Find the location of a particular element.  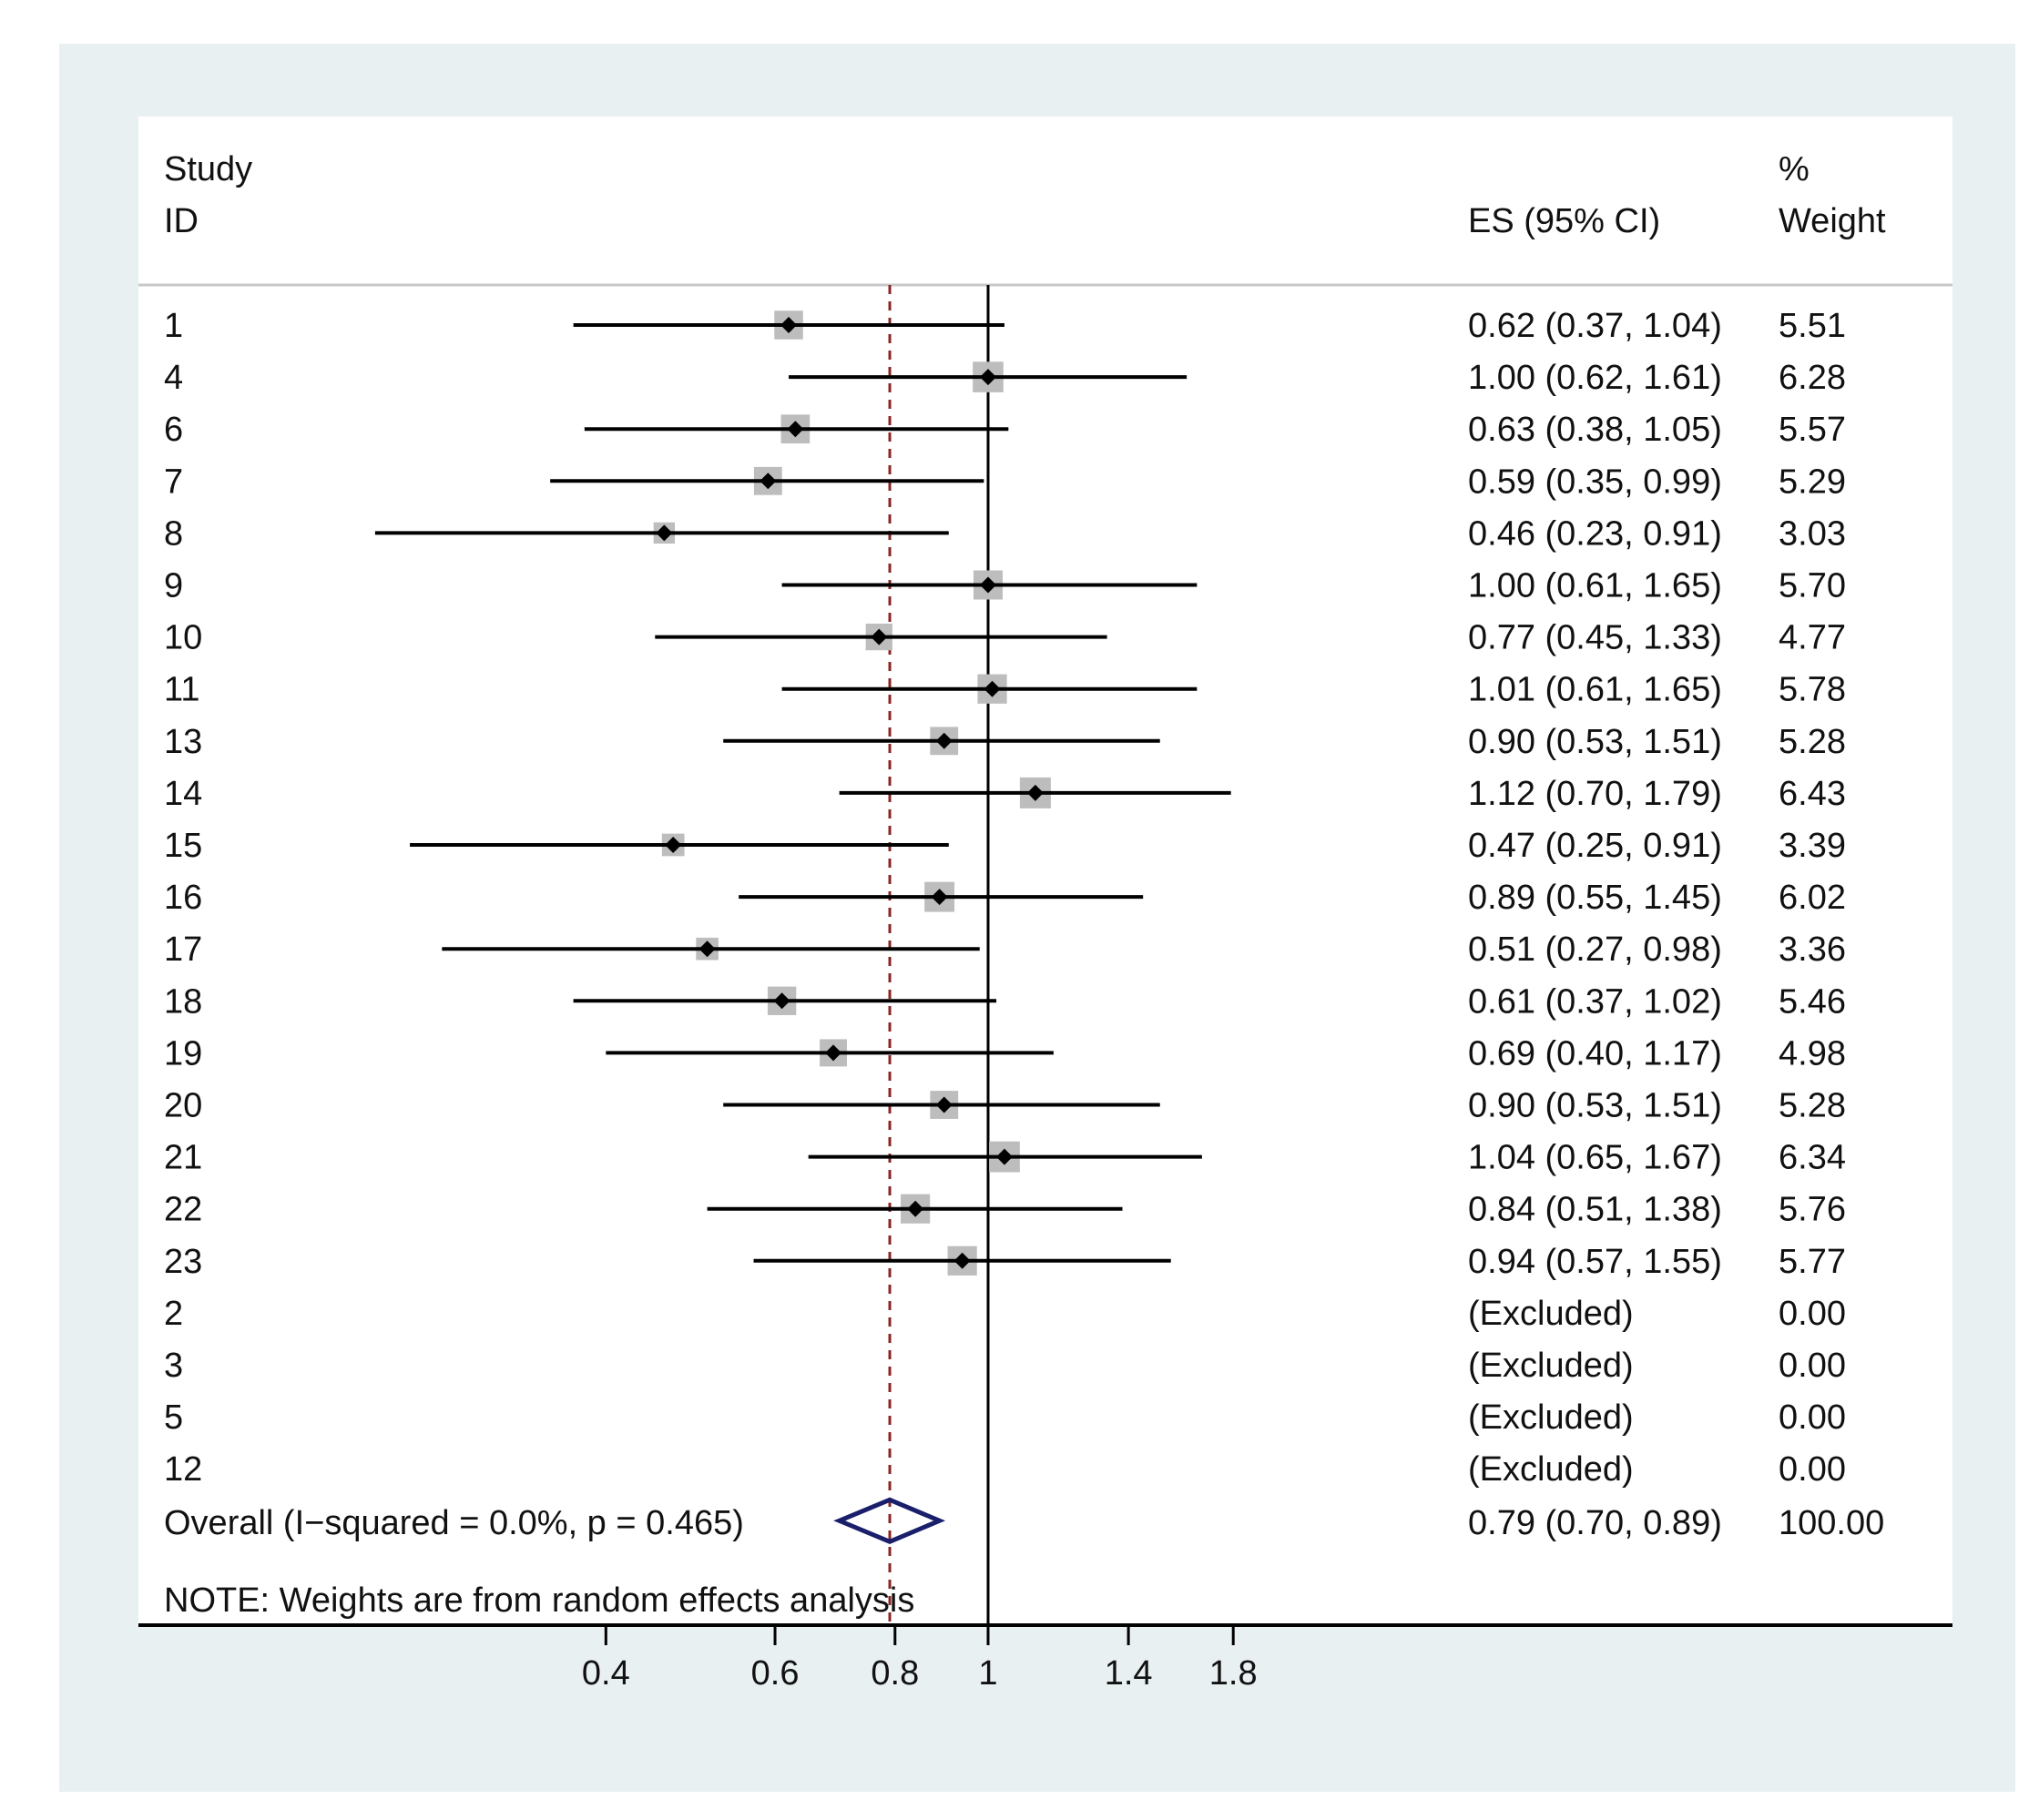

x-axis-tick-label: 1 is located at coordinates (988, 1674).